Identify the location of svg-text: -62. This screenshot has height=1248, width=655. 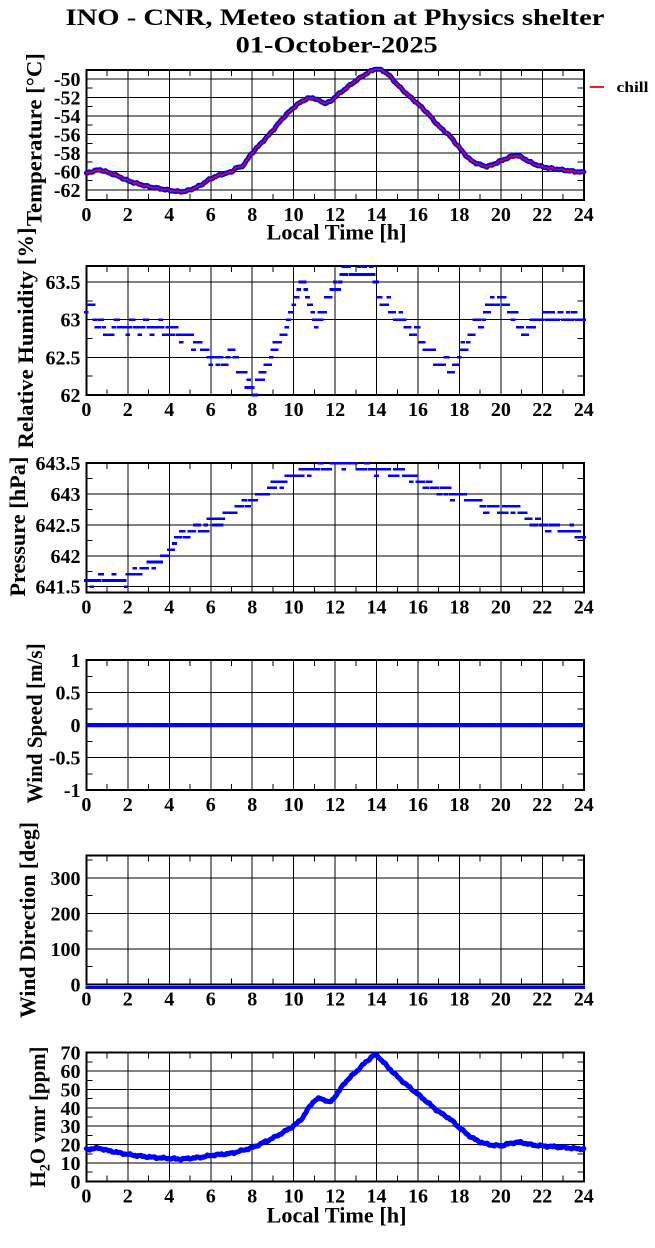
(67, 191).